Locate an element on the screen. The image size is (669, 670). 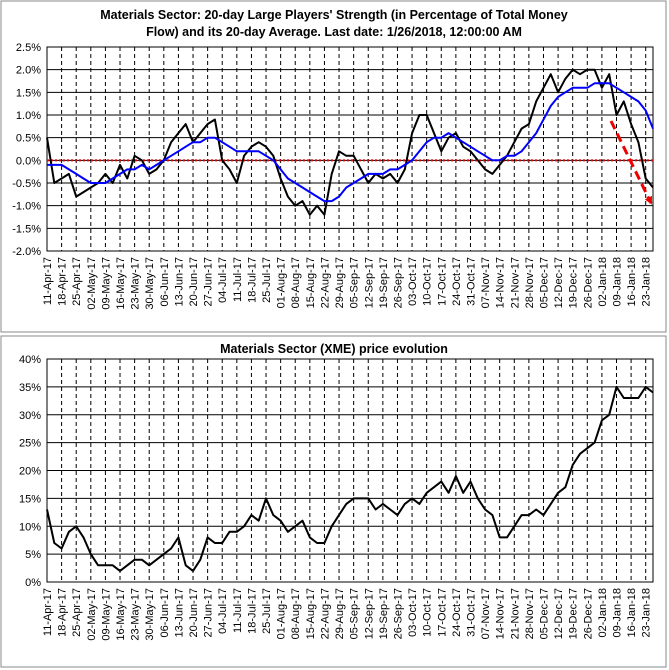
x-tick-label: 26-Sep-17 is located at coordinates (398, 282).